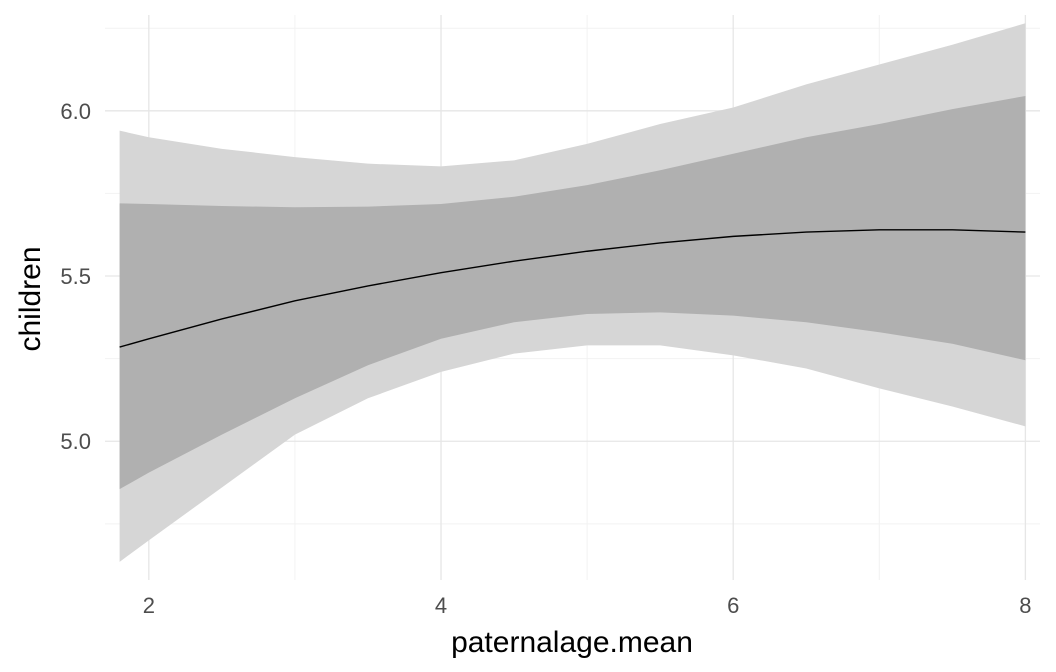  I want to click on y-tick-labels: 5.0 5.5 6.0, so click(75, 276).